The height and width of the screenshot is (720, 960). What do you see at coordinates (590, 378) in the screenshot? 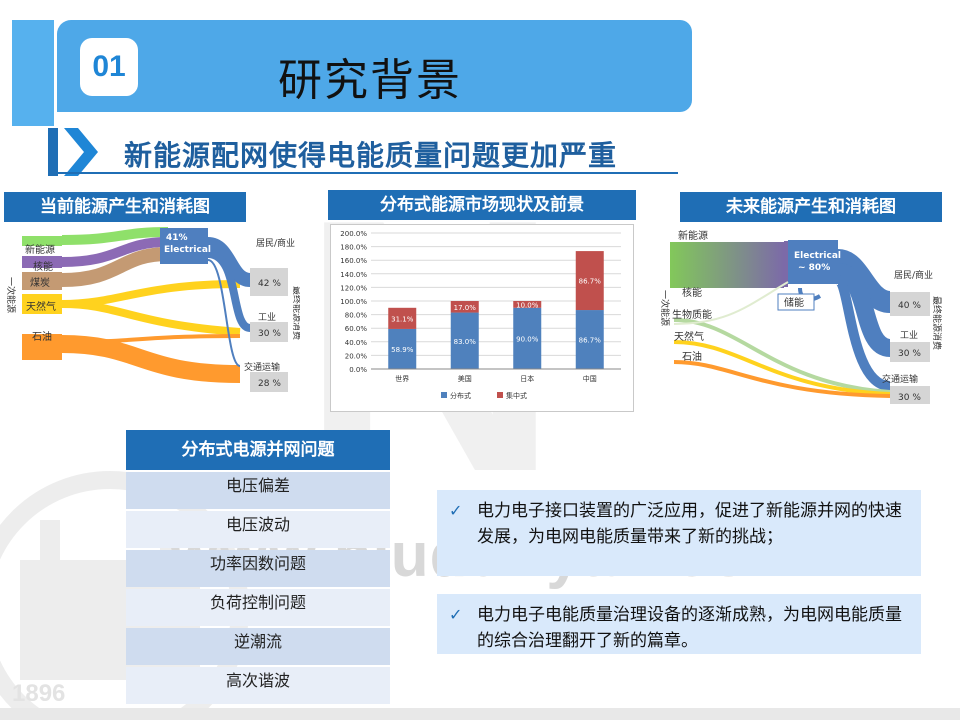
I see `x-tick-label: 中国` at bounding box center [590, 378].